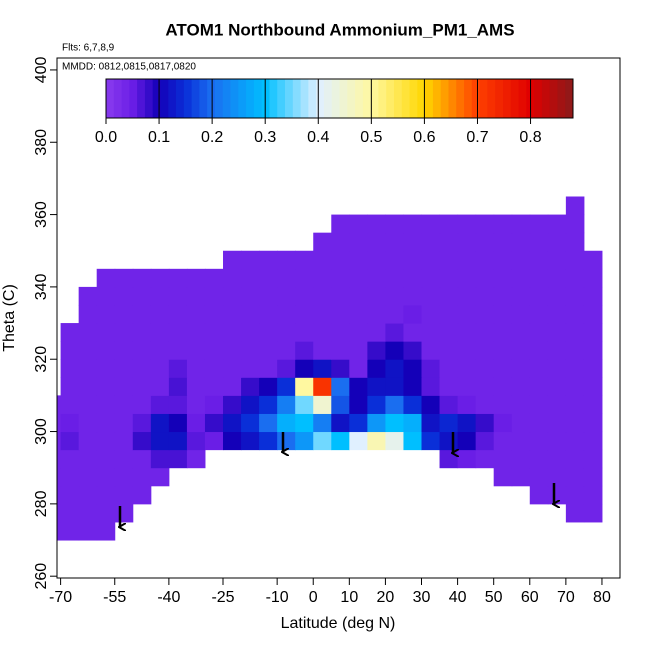 The image size is (650, 650). Describe the element at coordinates (222, 597) in the screenshot. I see `x-tick-label: -25` at that location.